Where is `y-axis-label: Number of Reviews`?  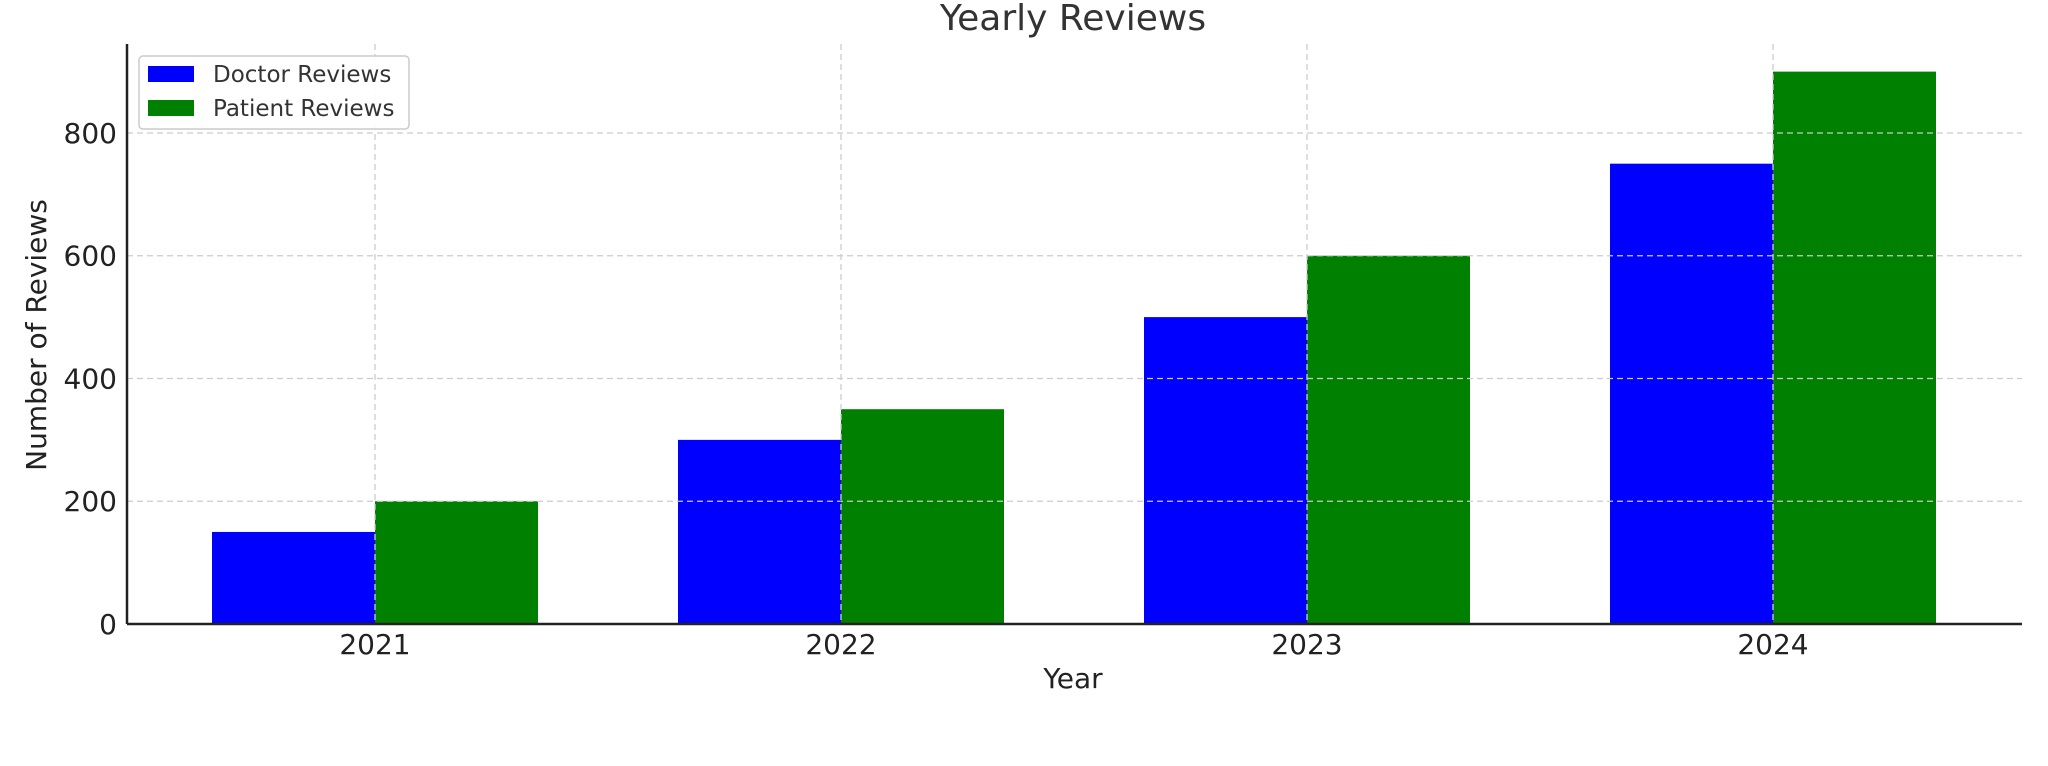
y-axis-label: Number of Reviews is located at coordinates (36, 335).